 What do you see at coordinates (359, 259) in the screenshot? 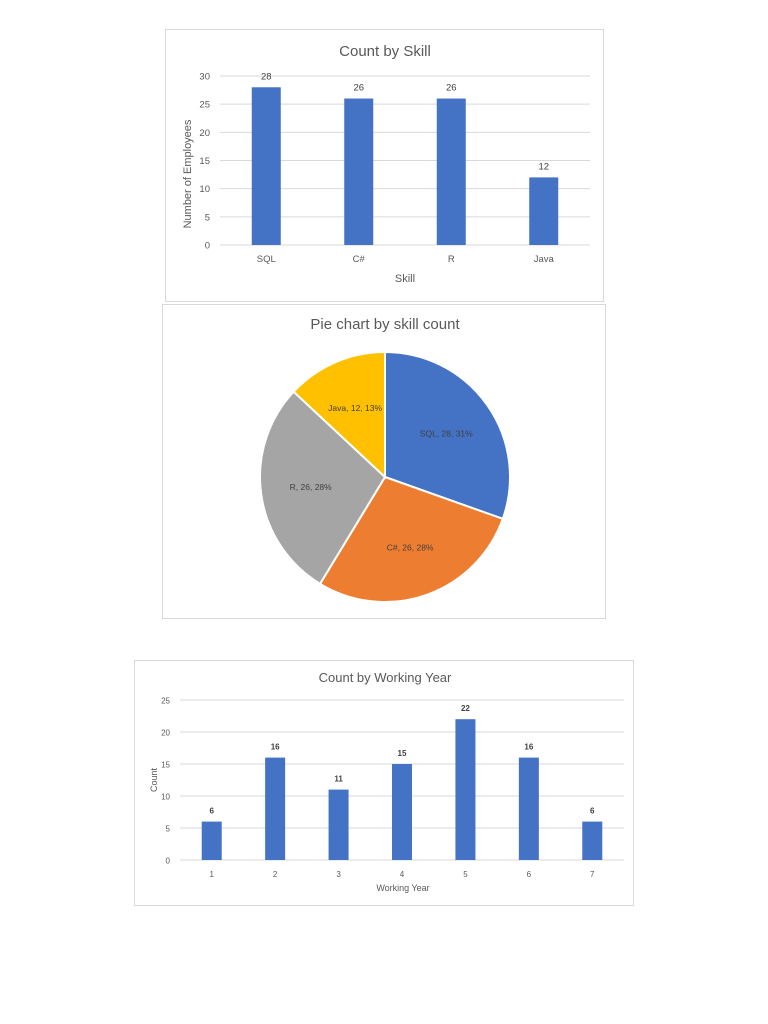
I see `x-tick-label: C#` at bounding box center [359, 259].